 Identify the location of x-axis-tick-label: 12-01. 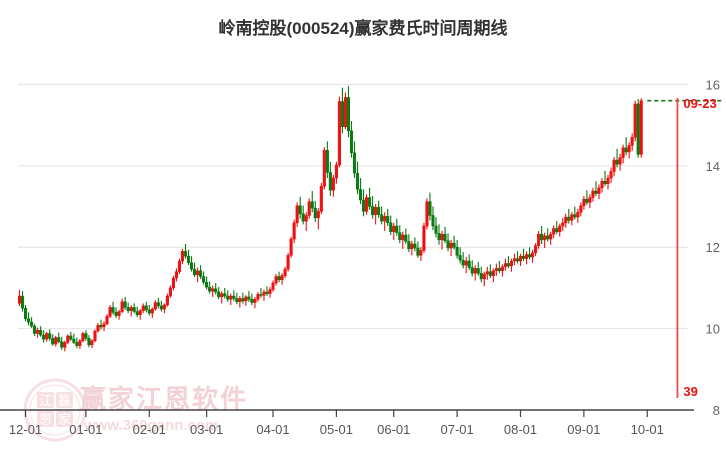
(25, 429).